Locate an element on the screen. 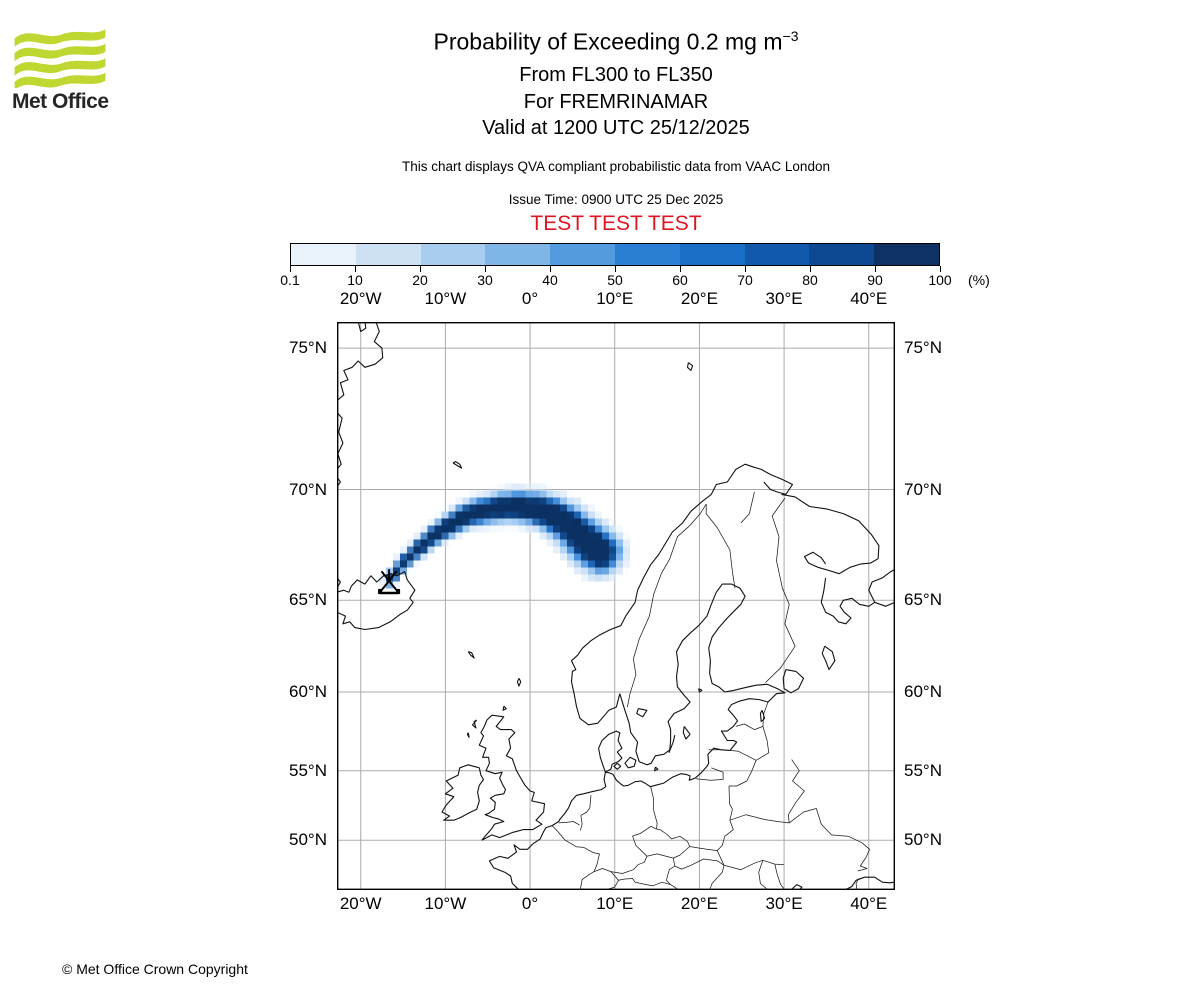 This screenshot has height=1000, width=1200. colorbar-ticks is located at coordinates (616, 269).